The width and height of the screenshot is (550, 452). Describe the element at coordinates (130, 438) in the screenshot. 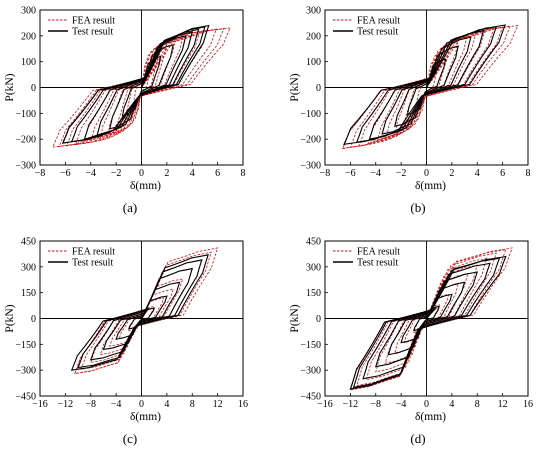

I see `panel-caption: (c)` at that location.